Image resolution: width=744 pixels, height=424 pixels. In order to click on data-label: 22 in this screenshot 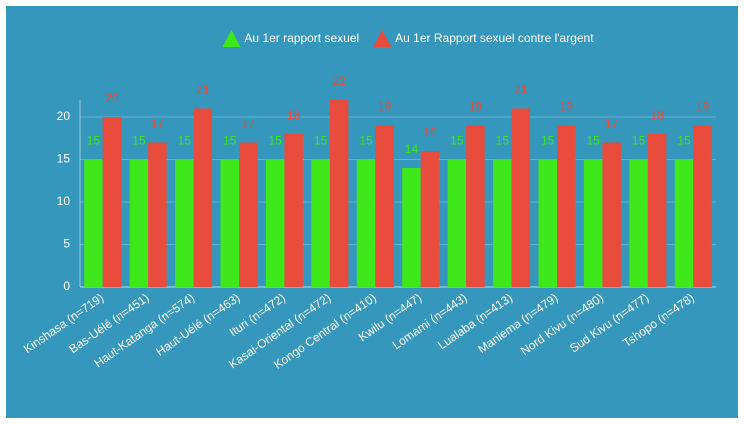, I will do `click(339, 81)`.